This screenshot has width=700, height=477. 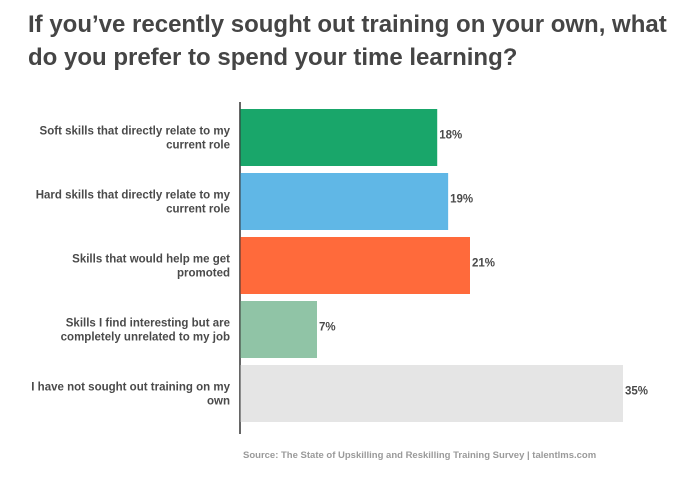 What do you see at coordinates (327, 328) in the screenshot?
I see `value-label-4: 7%` at bounding box center [327, 328].